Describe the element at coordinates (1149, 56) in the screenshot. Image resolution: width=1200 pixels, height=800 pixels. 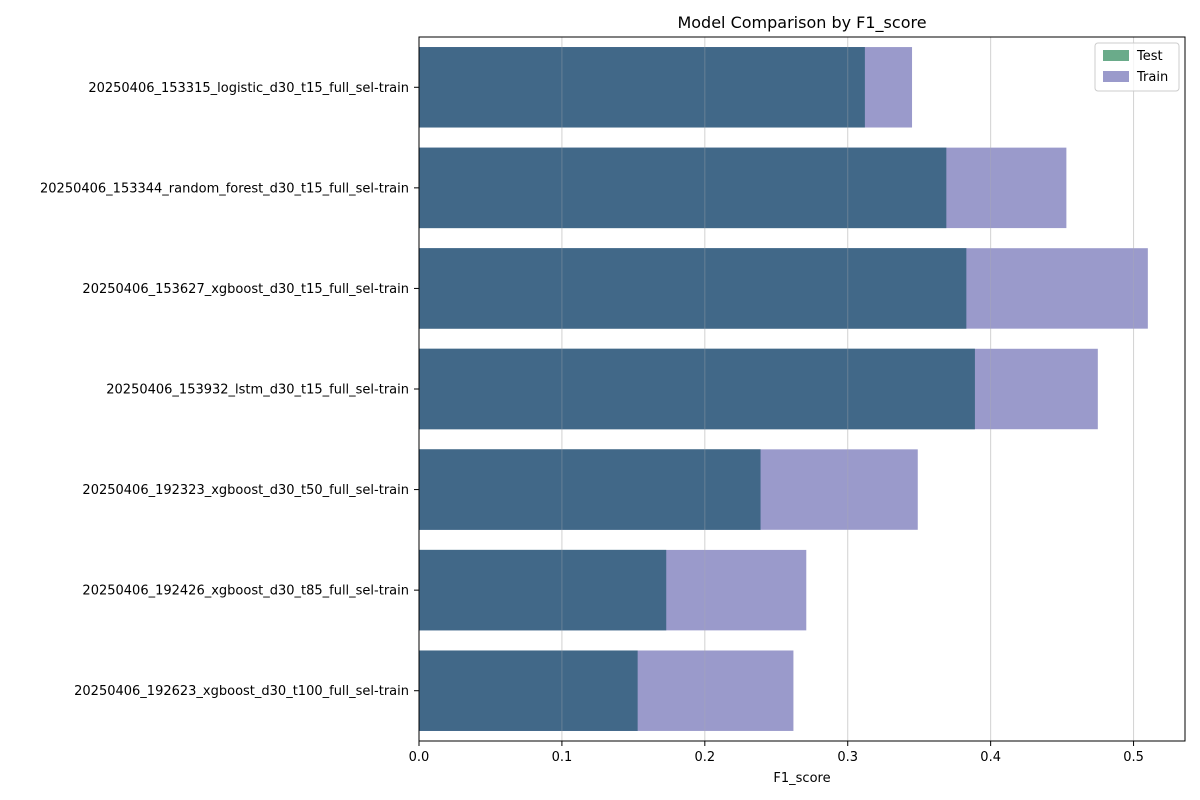
I see `legend-label-test: Test` at that location.